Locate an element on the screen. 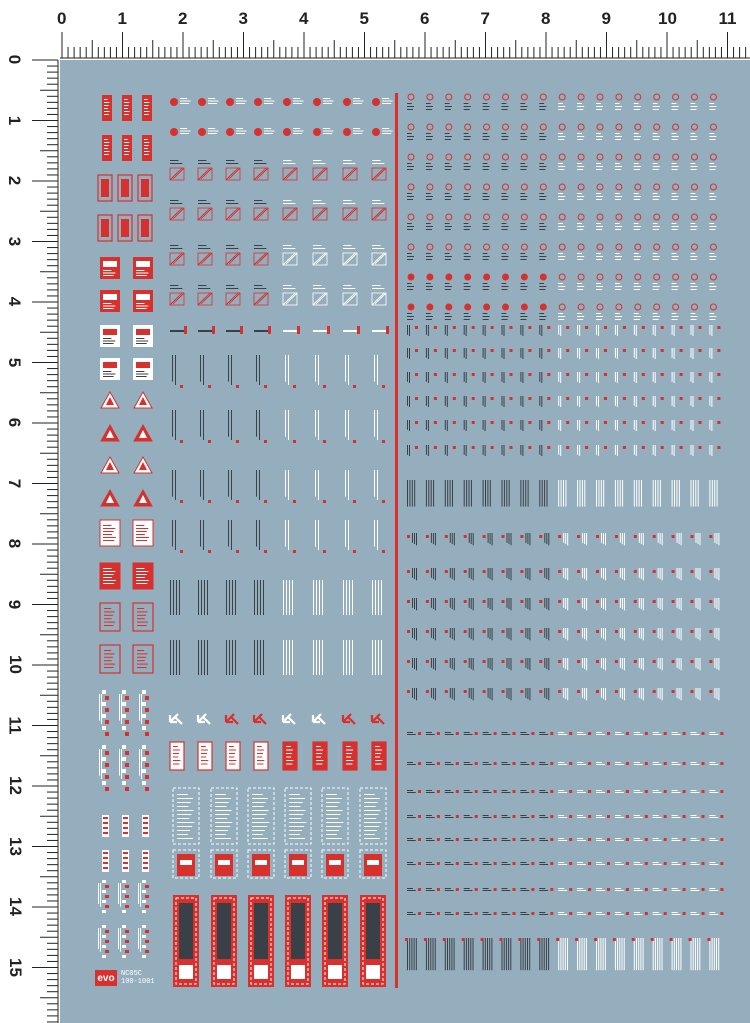  red-block-label is located at coordinates (110, 297).